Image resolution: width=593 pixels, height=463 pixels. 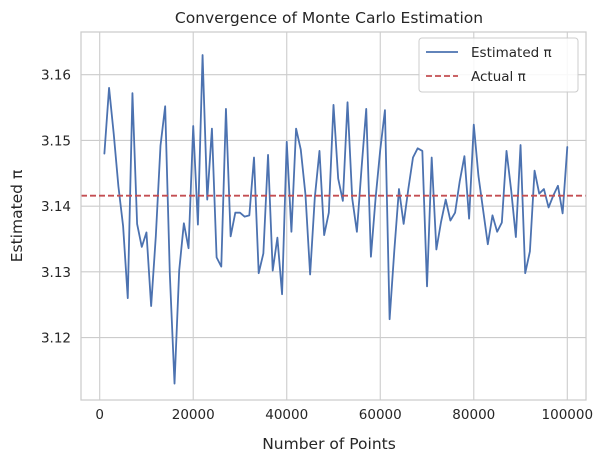 What do you see at coordinates (99, 415) in the screenshot?
I see `x-tick-label: 0` at bounding box center [99, 415].